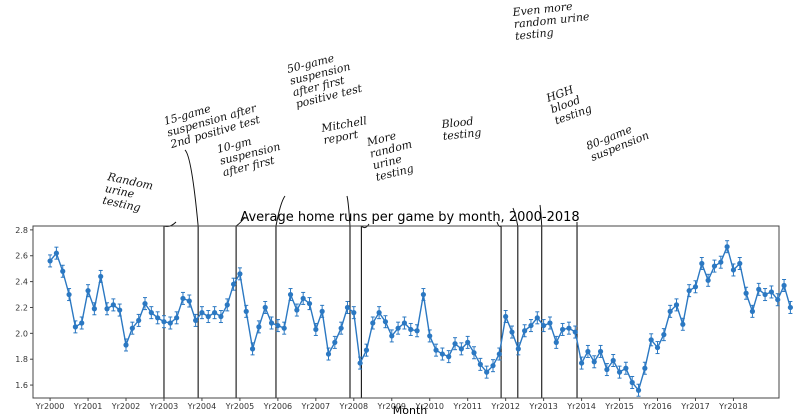 The height and width of the screenshot is (420, 800). Describe the element at coordinates (50, 406) in the screenshot. I see `x-tick-label: Yr2000` at that location.